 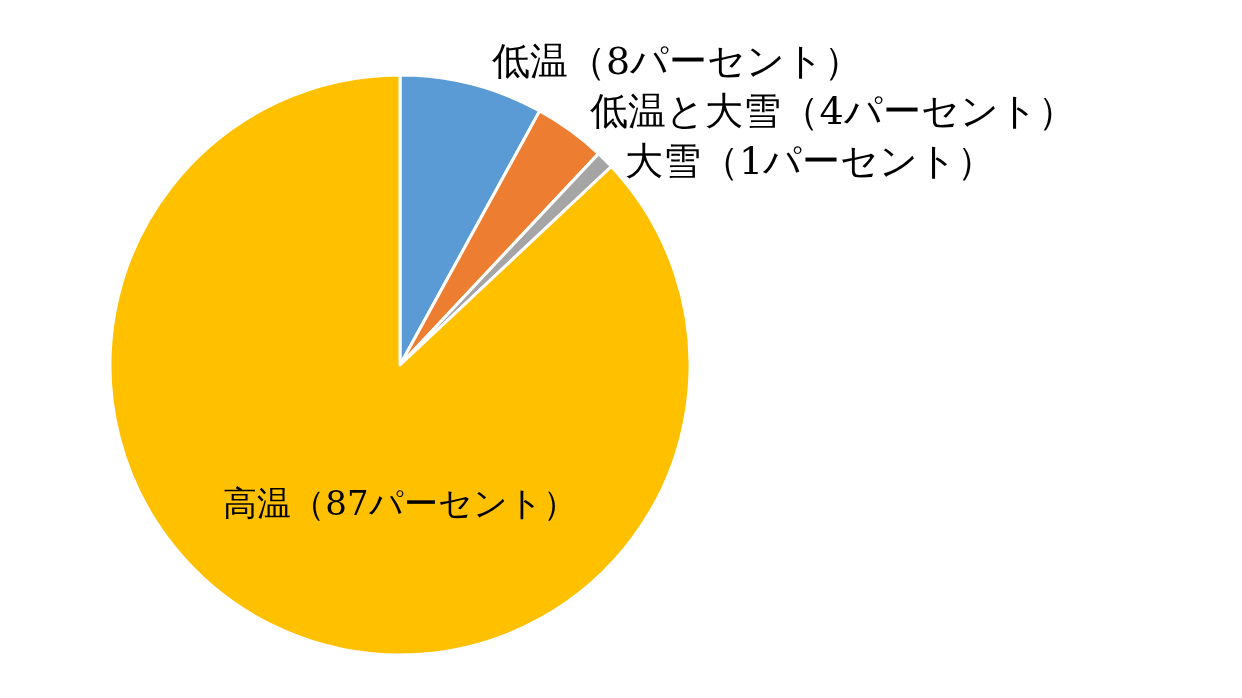 What do you see at coordinates (400, 503) in the screenshot?
I see `slice-label: 高温（87パーセント）` at bounding box center [400, 503].